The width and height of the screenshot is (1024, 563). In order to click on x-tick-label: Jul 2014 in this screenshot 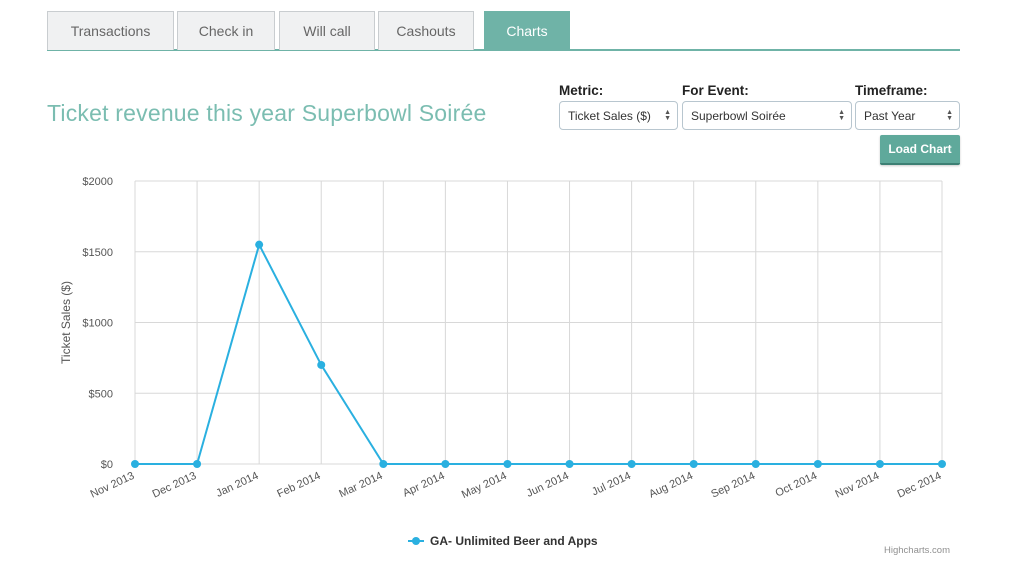, I will do `click(611, 484)`.